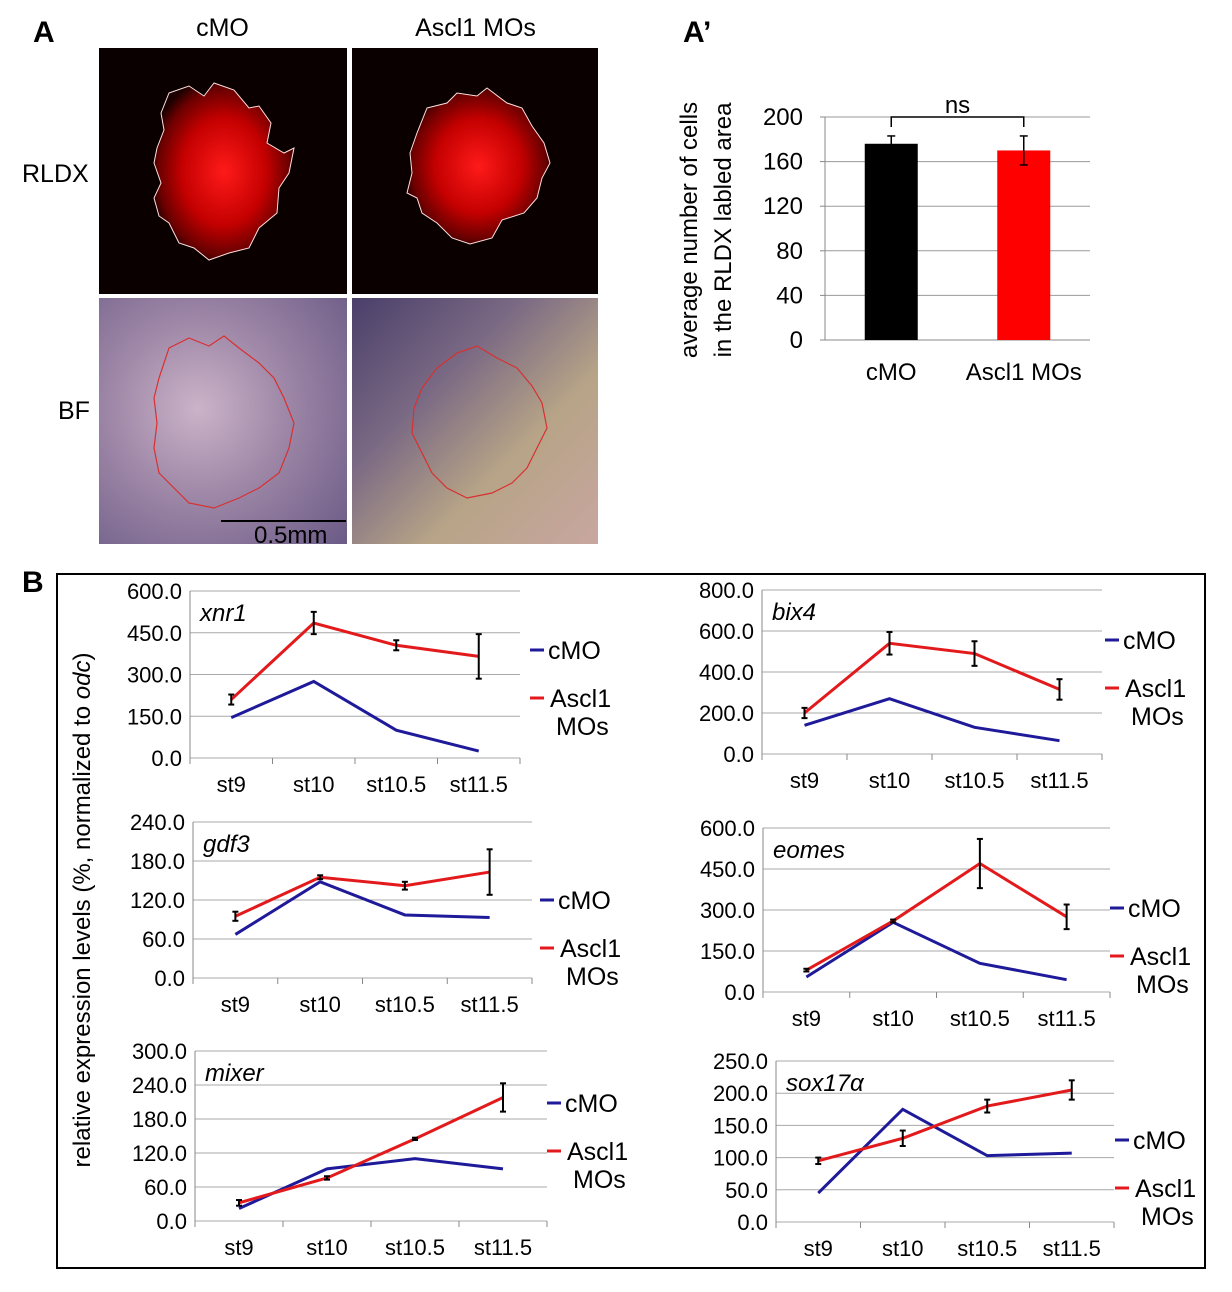 The width and height of the screenshot is (1232, 1292). What do you see at coordinates (957, 121) in the screenshot?
I see `significance-bracket` at bounding box center [957, 121].